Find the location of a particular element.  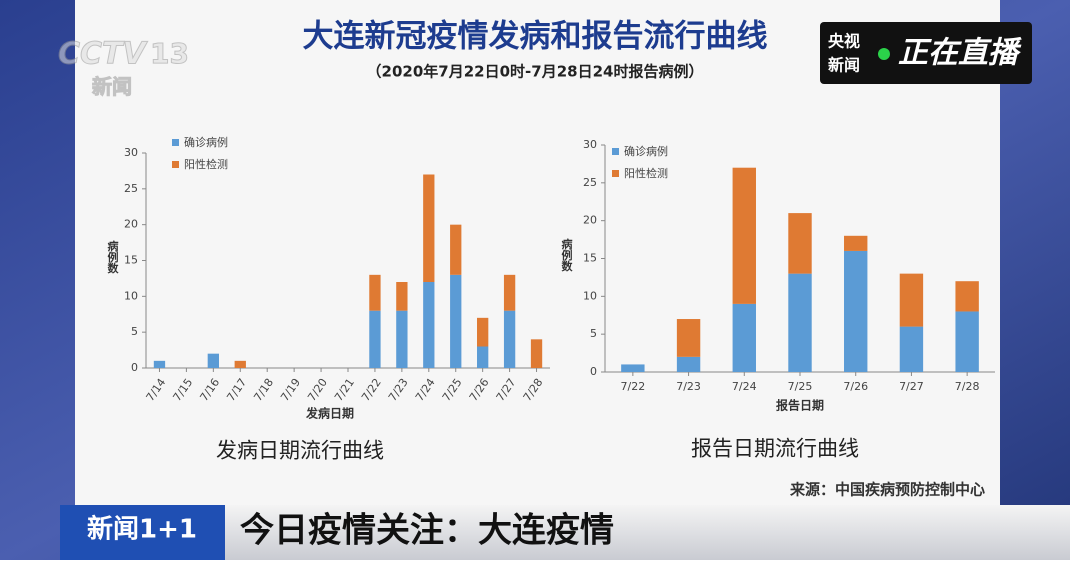

headline: 今日疫情关注：大连疫情 is located at coordinates (427, 531).